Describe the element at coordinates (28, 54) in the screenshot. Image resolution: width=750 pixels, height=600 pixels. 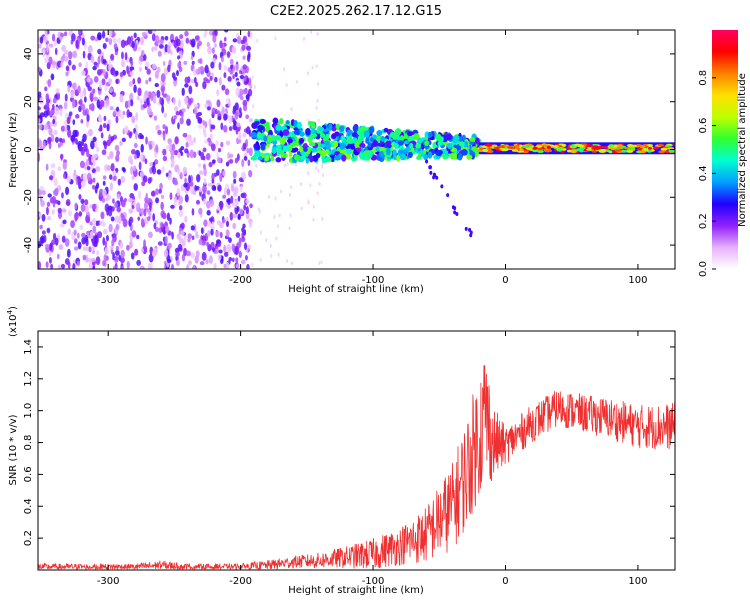
I see `y-tick-label: 40` at that location.